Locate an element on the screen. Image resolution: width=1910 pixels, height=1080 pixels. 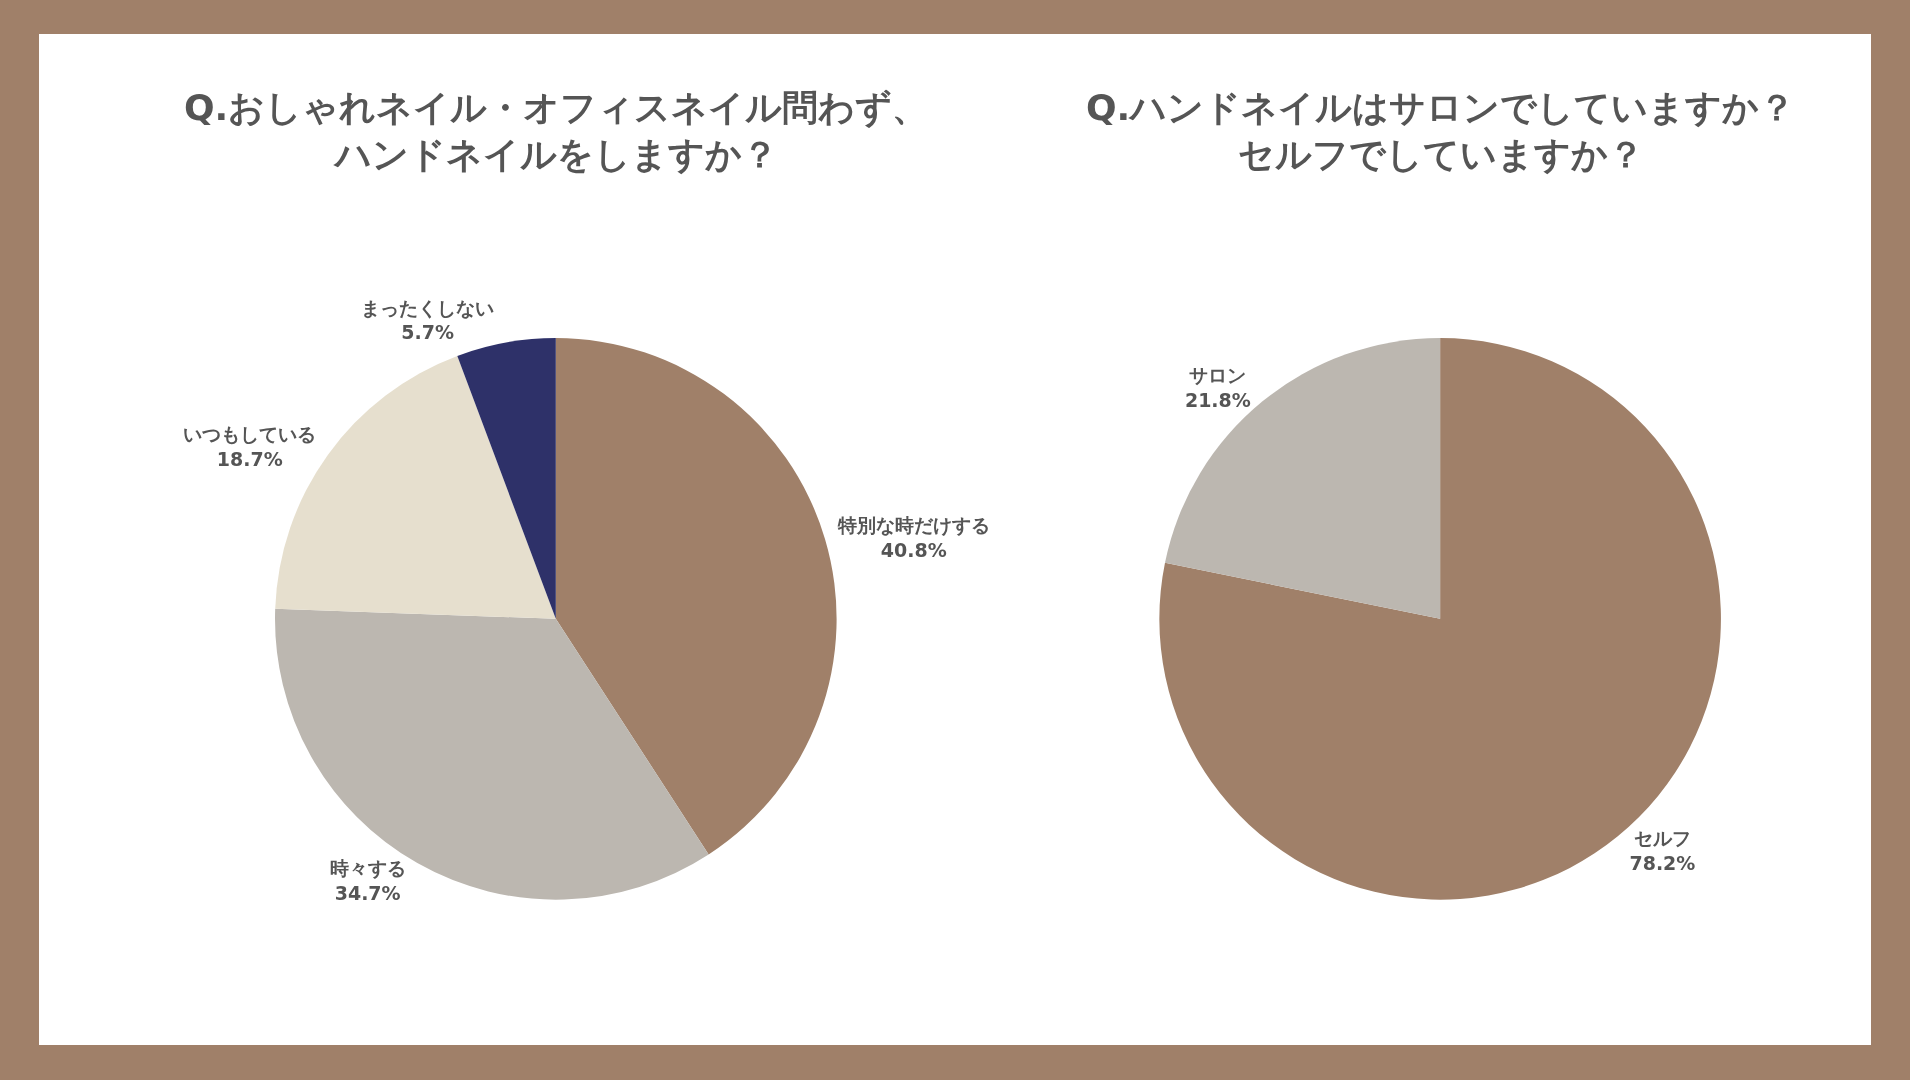
slice-label: まったくしない is located at coordinates (428, 307).